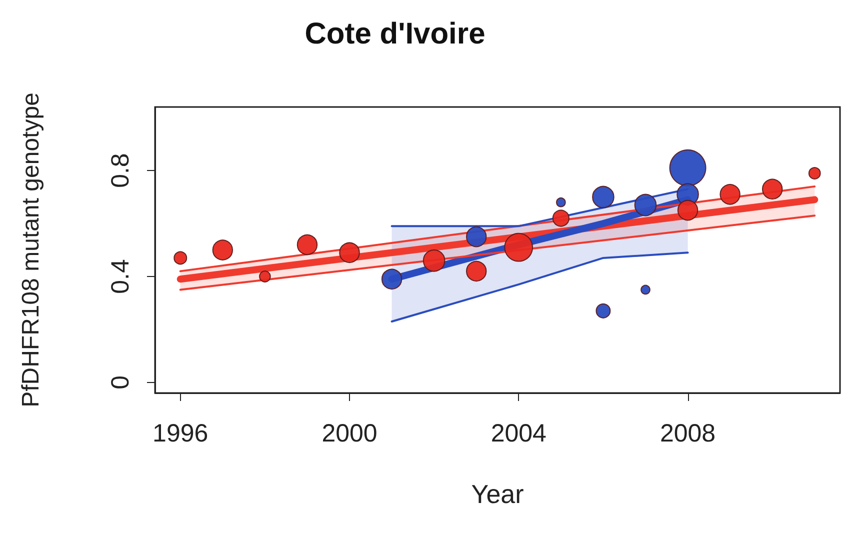 The width and height of the screenshot is (850, 546). I want to click on line-series, so click(539, 287).